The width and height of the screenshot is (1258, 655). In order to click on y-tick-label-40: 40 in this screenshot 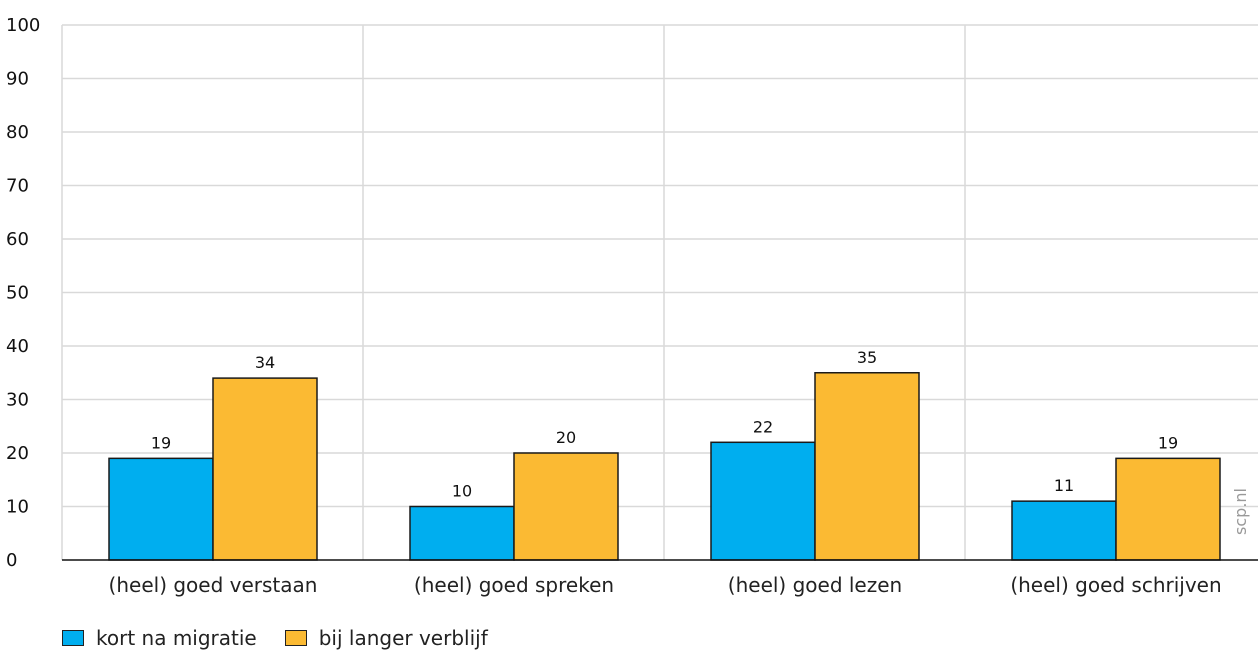, I will do `click(17, 346)`.